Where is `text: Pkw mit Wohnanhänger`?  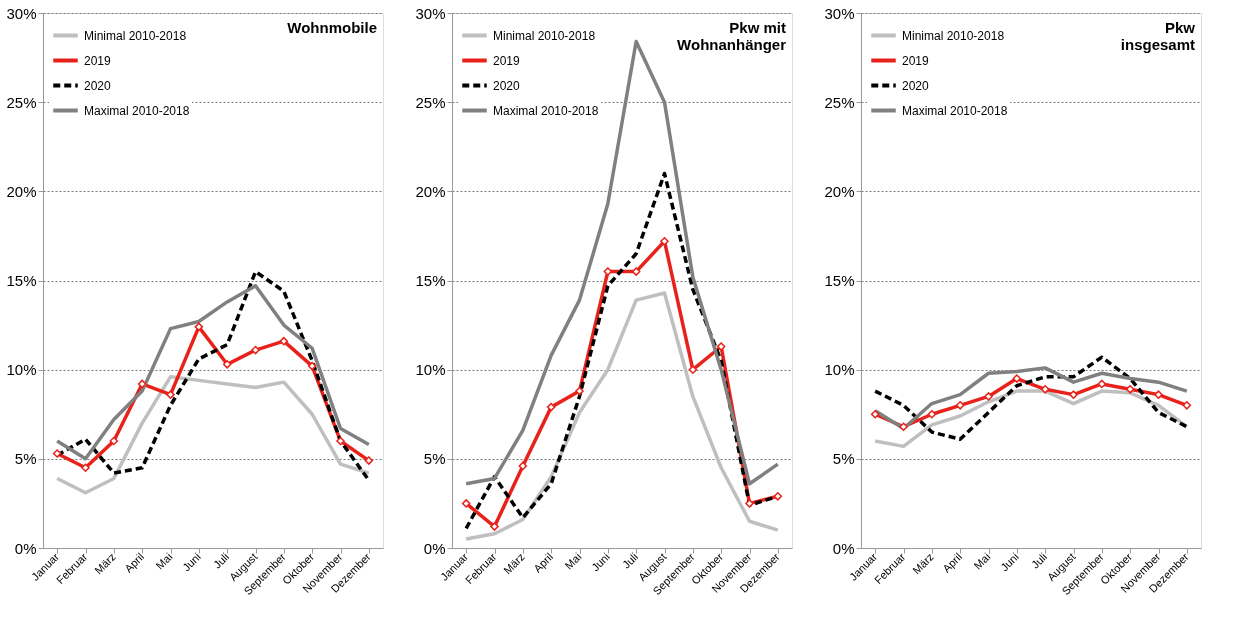 text: Pkw mit Wohnanhänger is located at coordinates (732, 36).